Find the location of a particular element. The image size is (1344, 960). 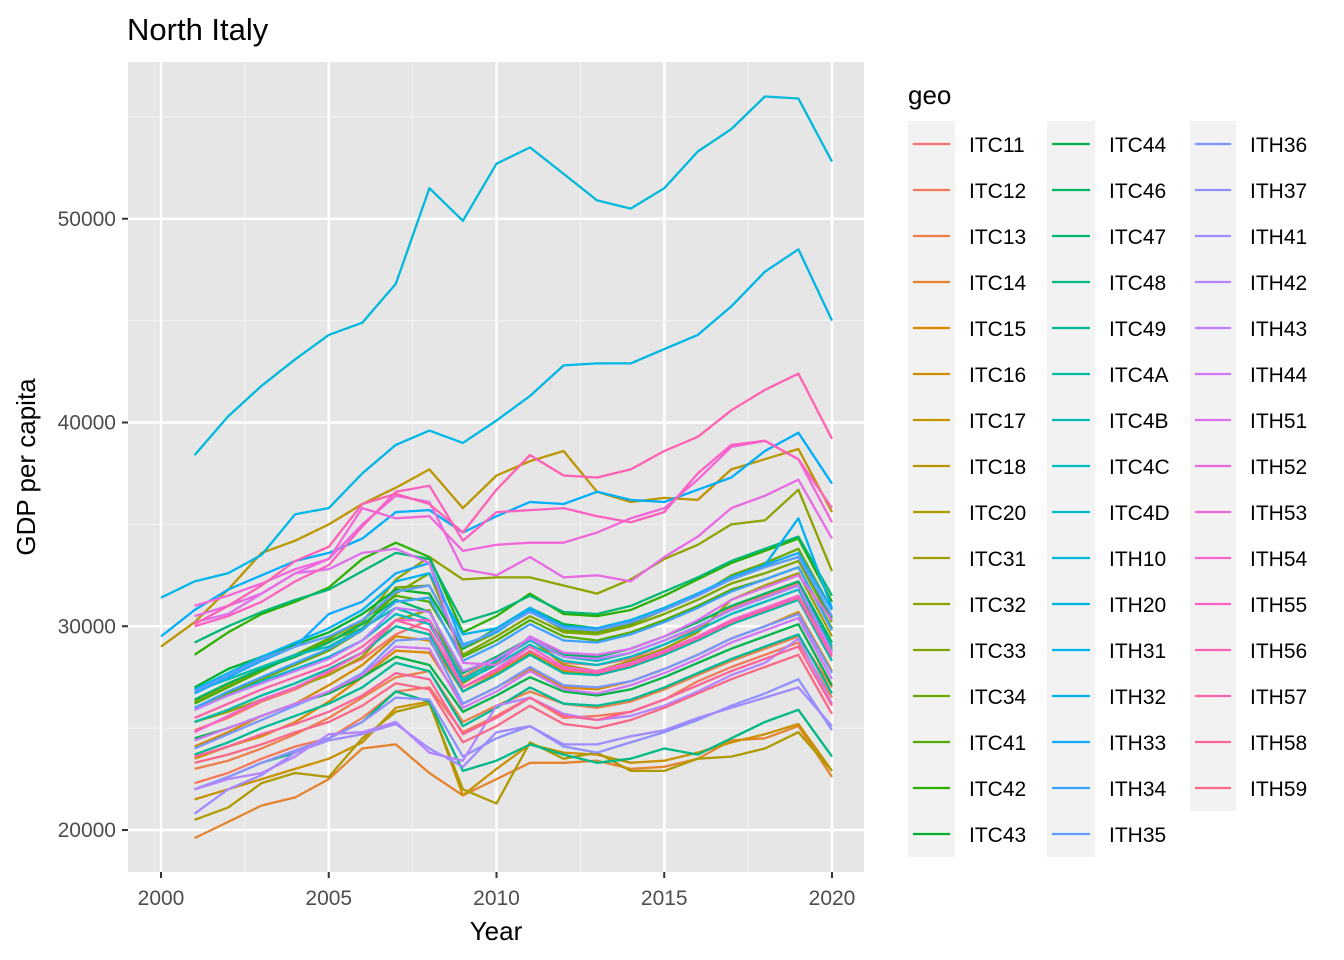

series-line-ITC20 is located at coordinates (513, 761).